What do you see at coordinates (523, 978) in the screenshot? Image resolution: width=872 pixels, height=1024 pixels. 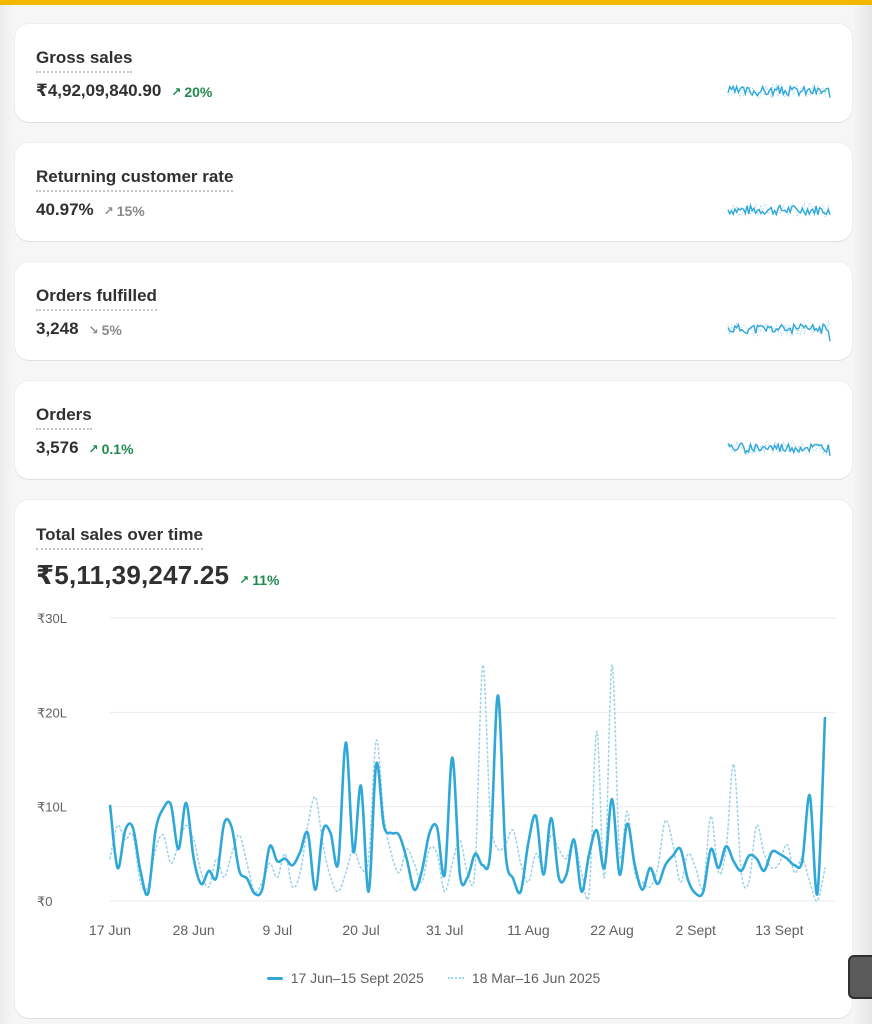 I see `legend-item-previous: 18 Mar–16 Jun 2025` at bounding box center [523, 978].